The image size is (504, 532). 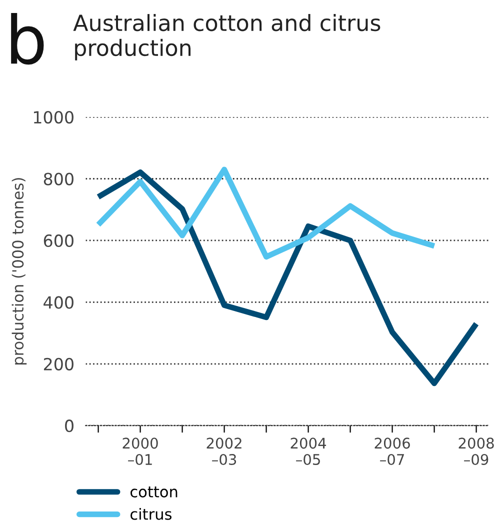 I want to click on chart-title: Australian cotton and citrus production, so click(x=226, y=37).